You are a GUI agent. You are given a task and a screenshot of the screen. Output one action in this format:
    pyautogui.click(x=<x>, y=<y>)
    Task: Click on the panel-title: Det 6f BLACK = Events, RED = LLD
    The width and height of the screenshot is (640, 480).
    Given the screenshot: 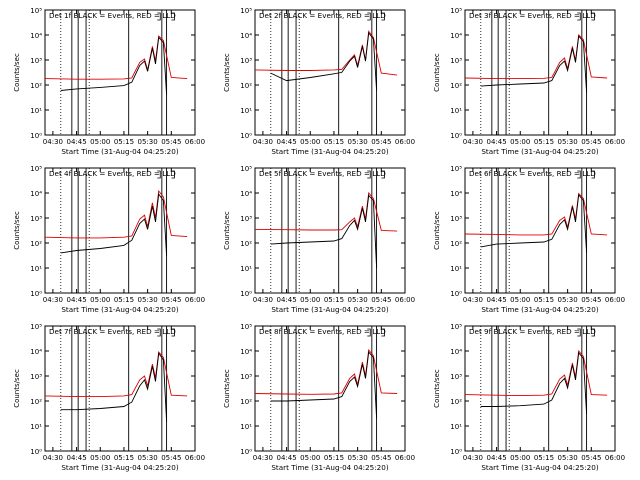 What is the action you would take?
    pyautogui.click(x=532, y=173)
    